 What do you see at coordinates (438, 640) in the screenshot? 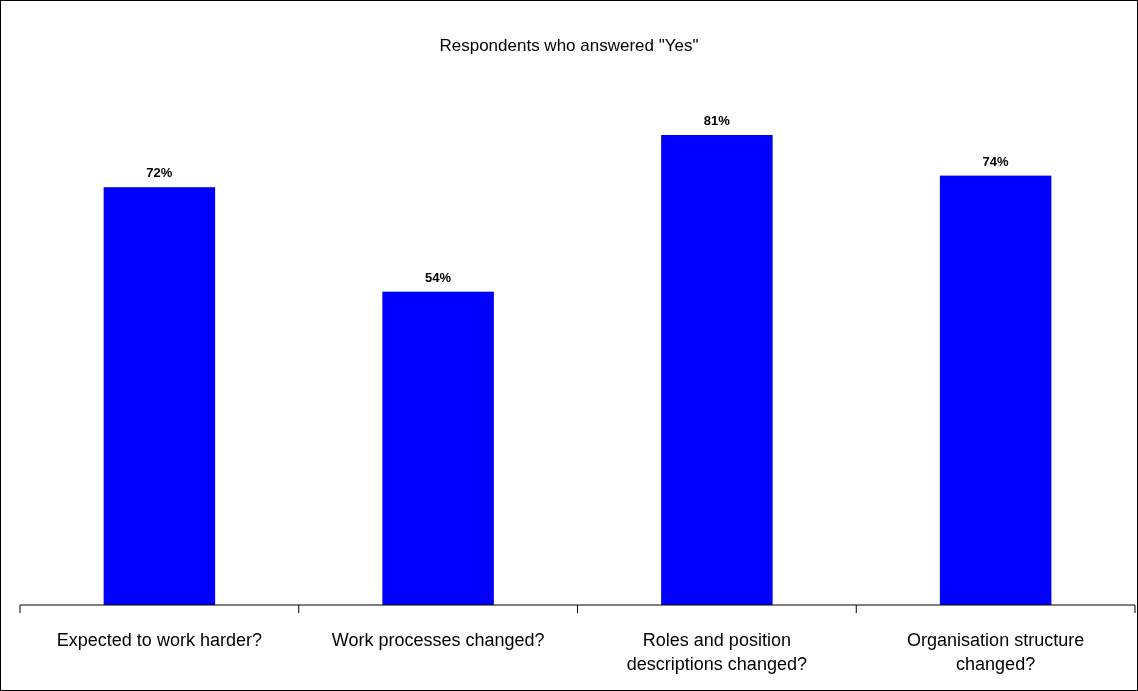
I see `x-tick-label: Work processes changed?` at bounding box center [438, 640].